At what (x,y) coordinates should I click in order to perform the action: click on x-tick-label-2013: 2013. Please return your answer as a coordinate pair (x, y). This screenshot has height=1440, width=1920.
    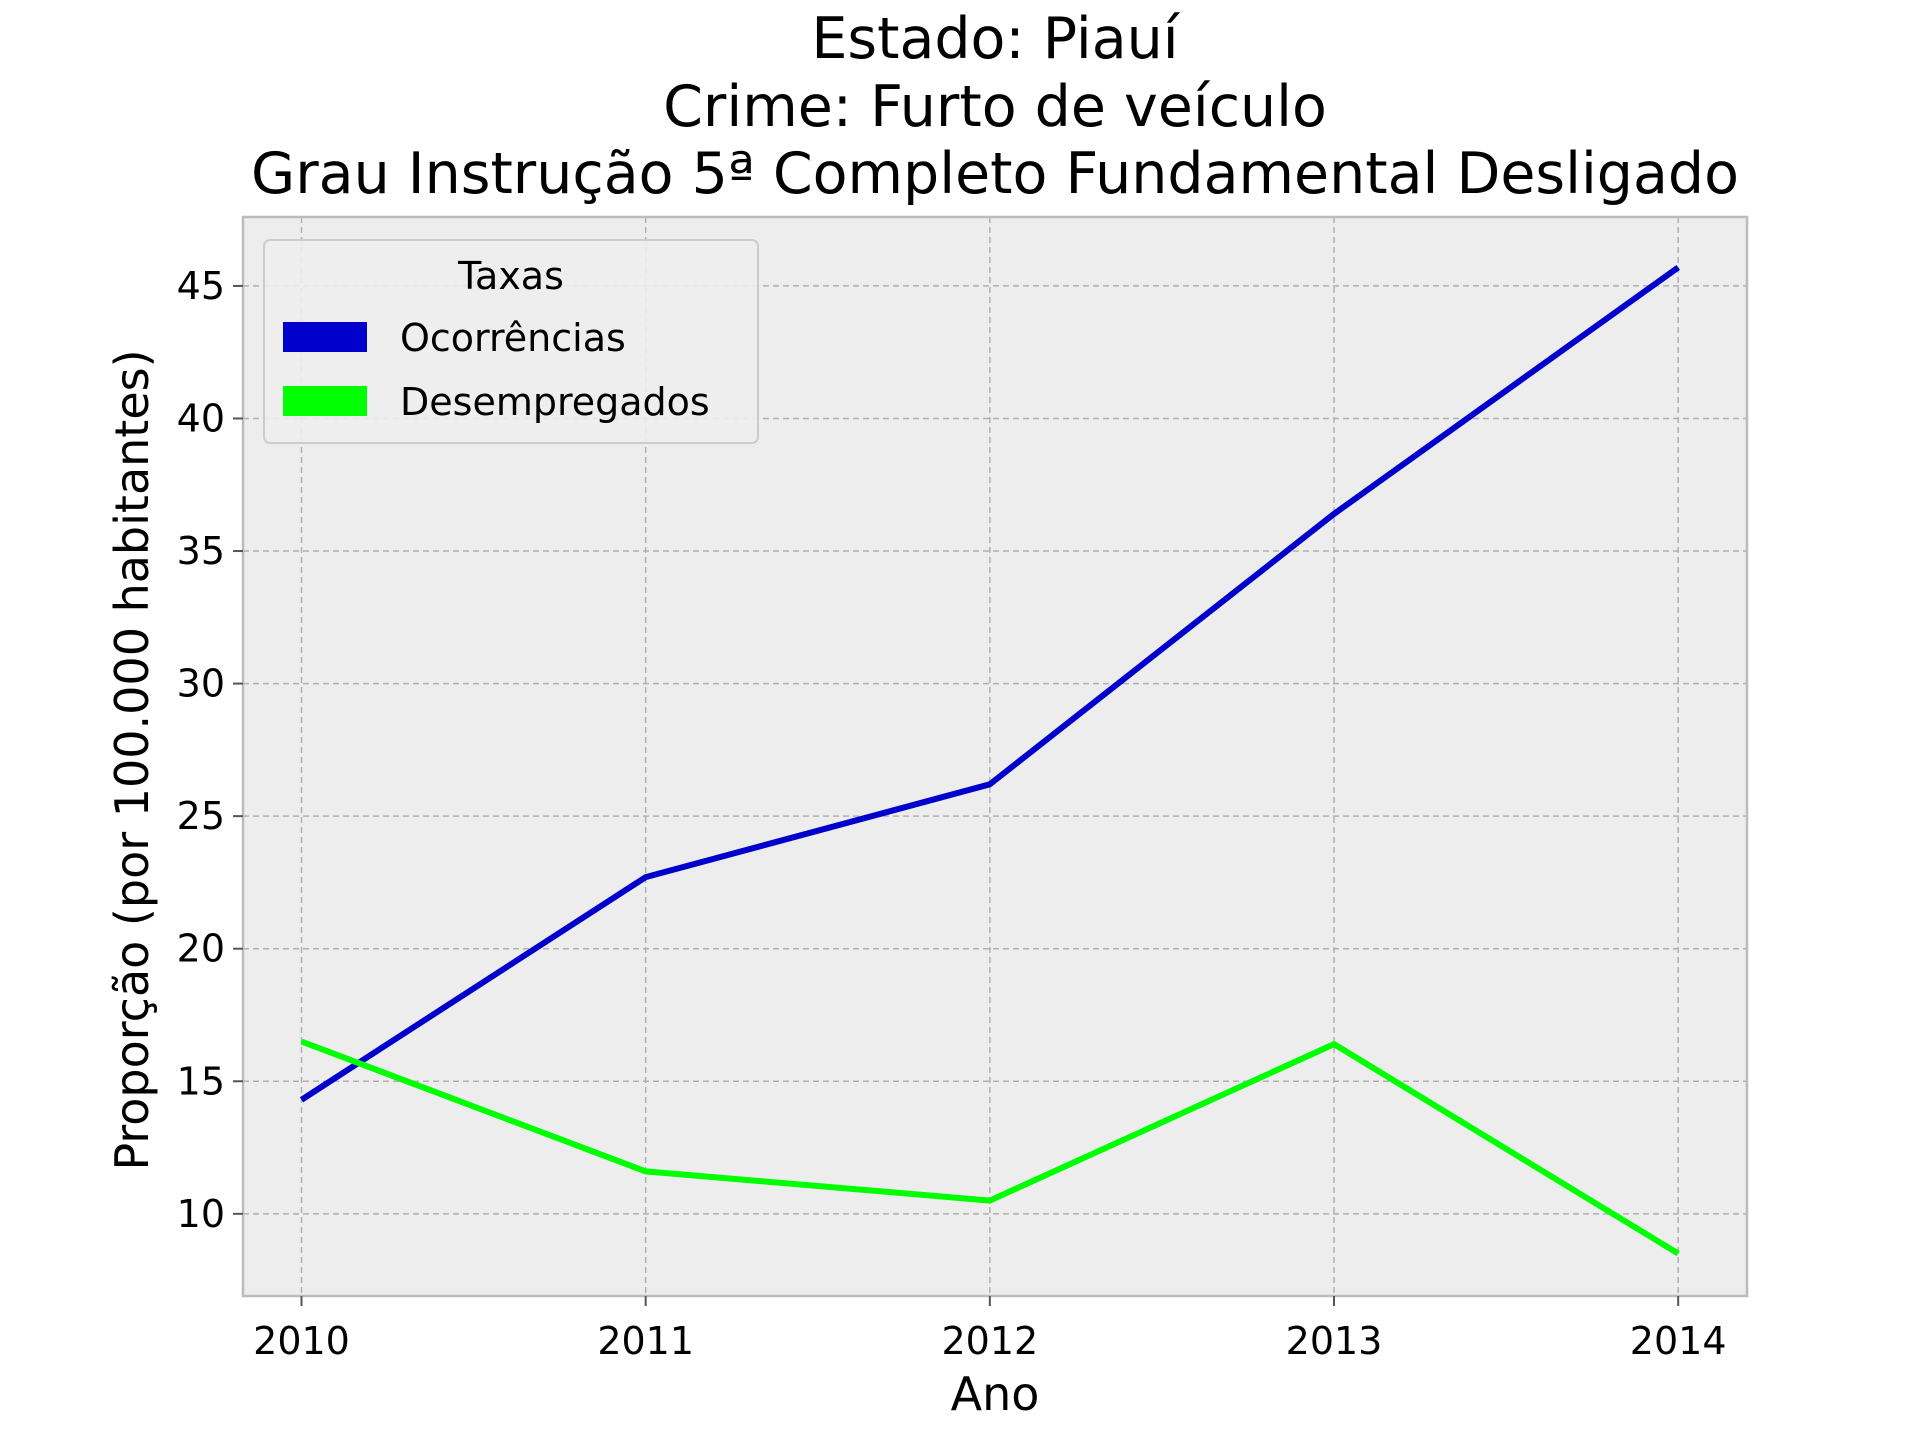
    Looking at the image, I should click on (1334, 1341).